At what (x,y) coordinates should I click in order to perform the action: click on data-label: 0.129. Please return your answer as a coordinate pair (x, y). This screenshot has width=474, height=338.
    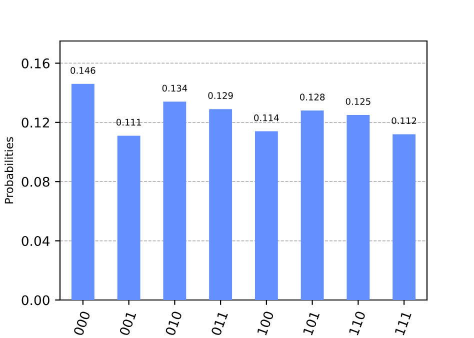
    Looking at the image, I should click on (220, 95).